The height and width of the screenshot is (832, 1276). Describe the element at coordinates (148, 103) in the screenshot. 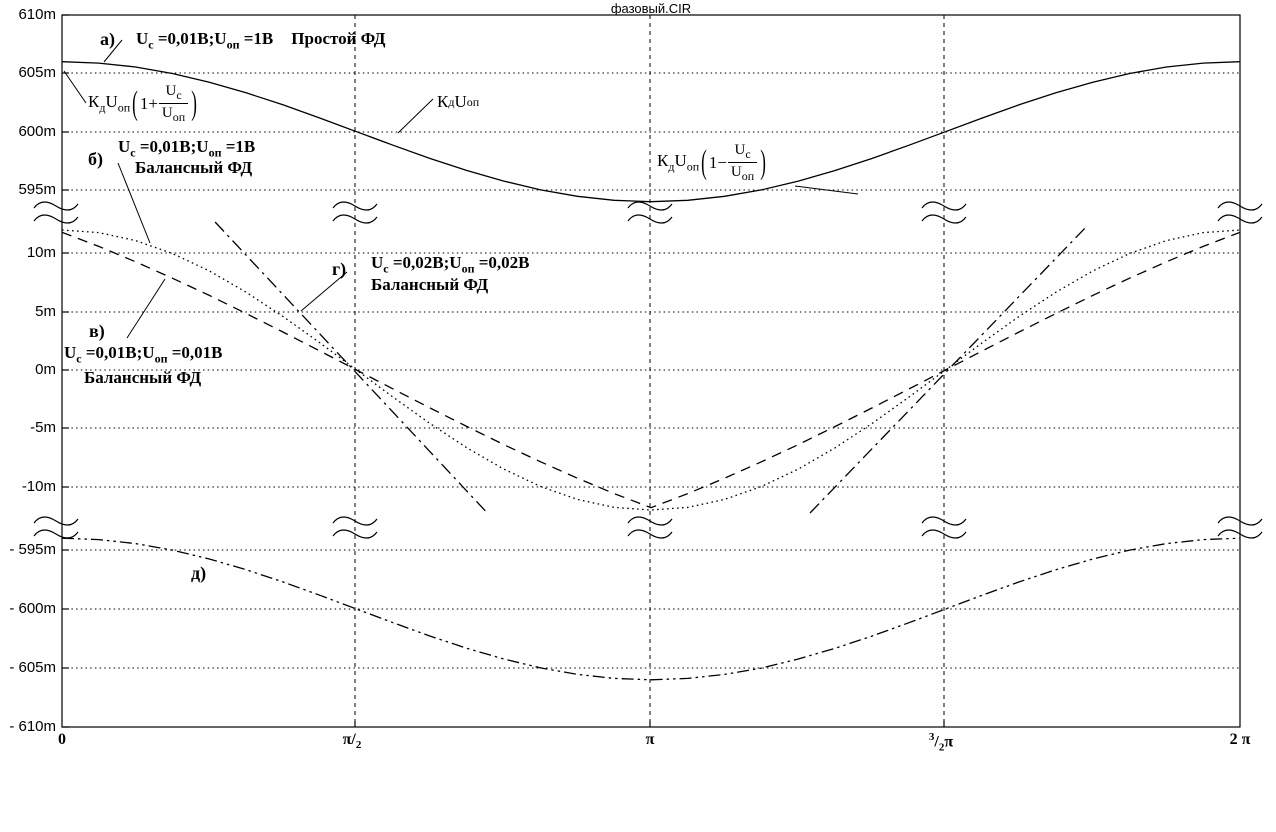

I see `formula-one-plus: 1+` at that location.